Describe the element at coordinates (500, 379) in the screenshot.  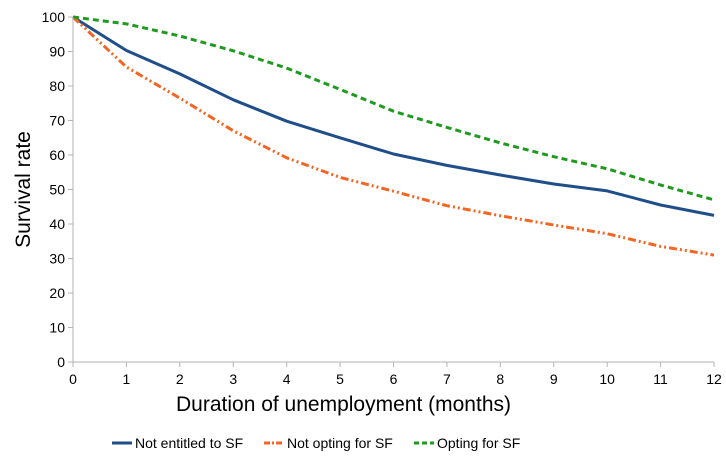
I see `x-tick-label: 8` at that location.